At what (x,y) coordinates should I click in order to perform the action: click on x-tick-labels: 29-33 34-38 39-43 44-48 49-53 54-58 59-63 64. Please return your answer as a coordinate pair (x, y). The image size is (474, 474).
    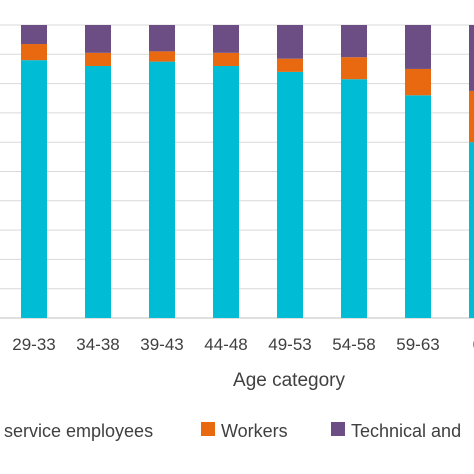
    Looking at the image, I should click on (243, 344).